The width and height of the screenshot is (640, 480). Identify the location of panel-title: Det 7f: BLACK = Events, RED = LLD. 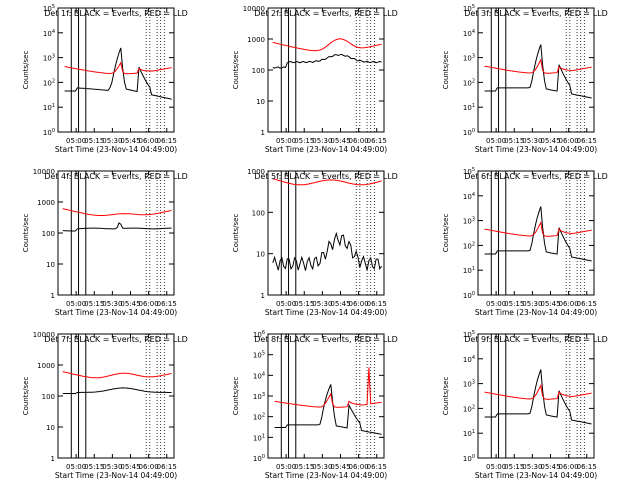
(116, 339).